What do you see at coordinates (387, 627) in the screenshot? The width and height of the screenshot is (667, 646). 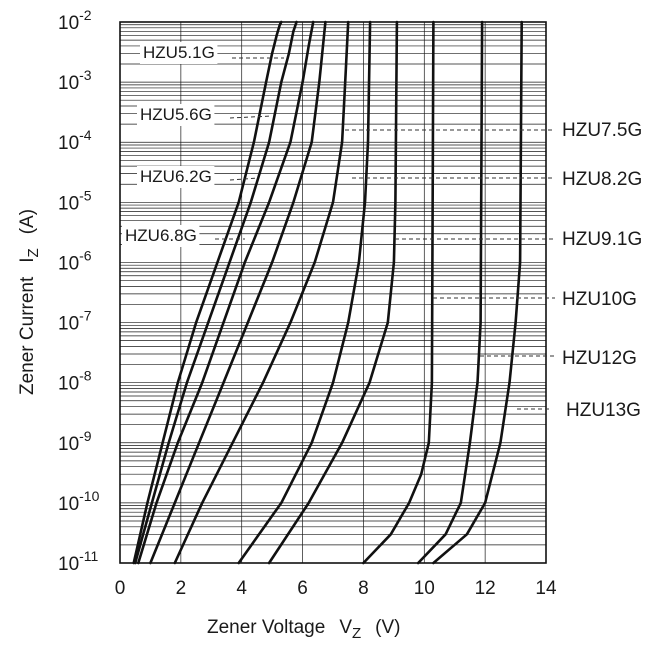 I see `x-axis-unit: (V)` at bounding box center [387, 627].